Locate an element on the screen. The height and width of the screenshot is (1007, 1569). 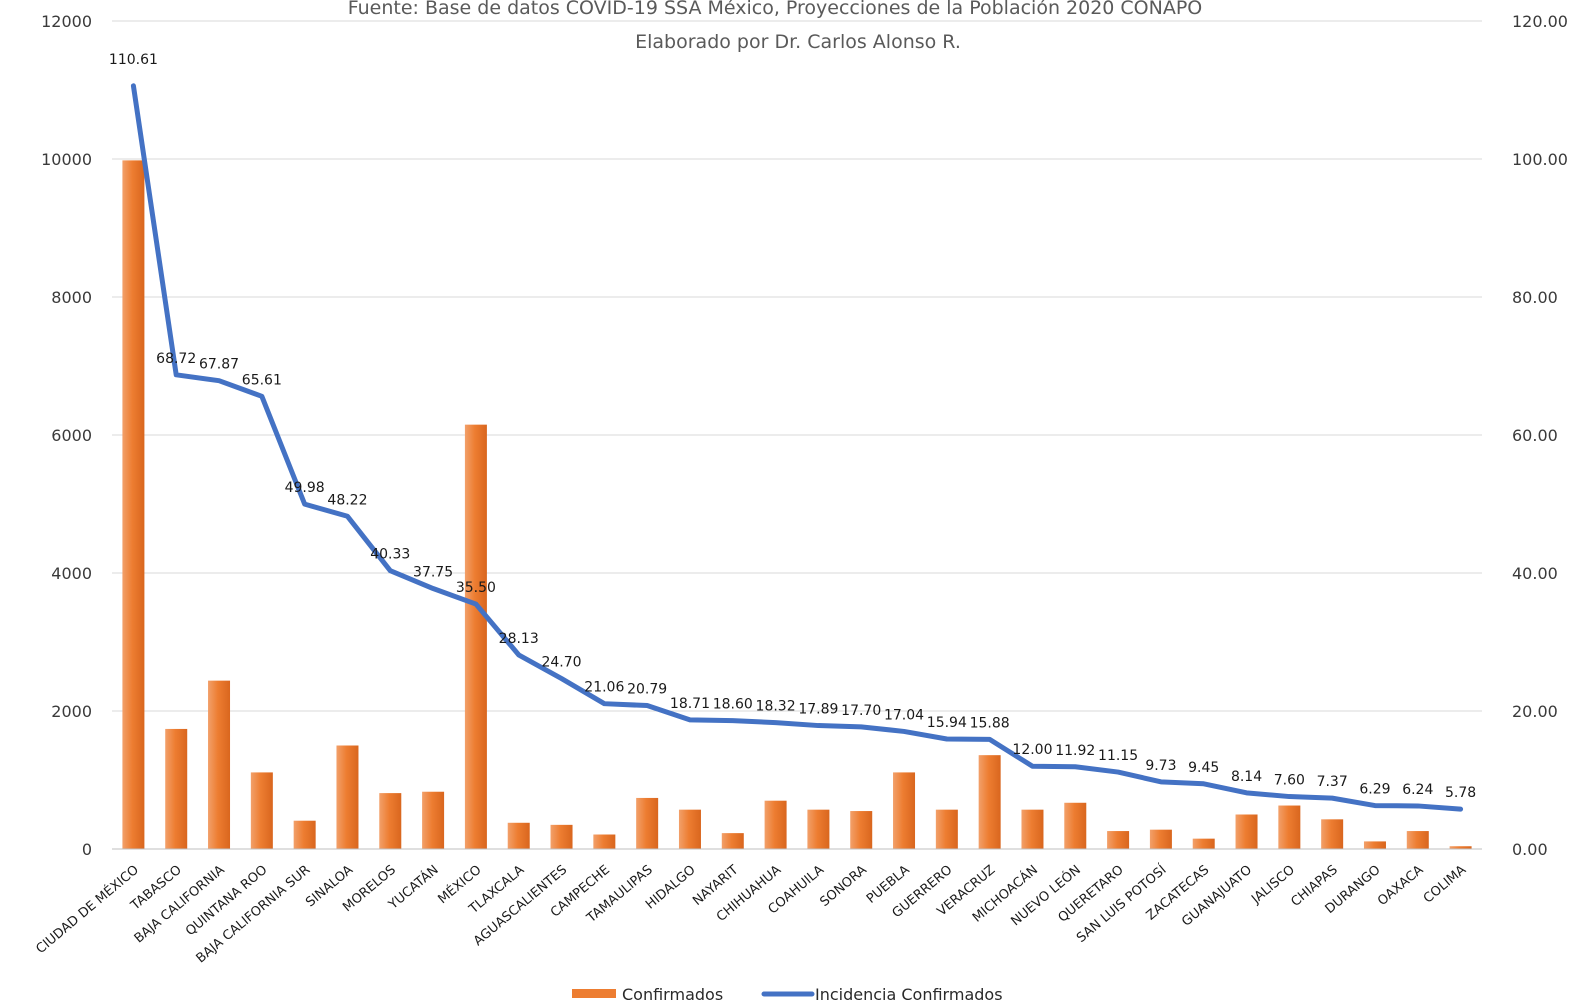
category-label: SONORA is located at coordinates (843, 886).